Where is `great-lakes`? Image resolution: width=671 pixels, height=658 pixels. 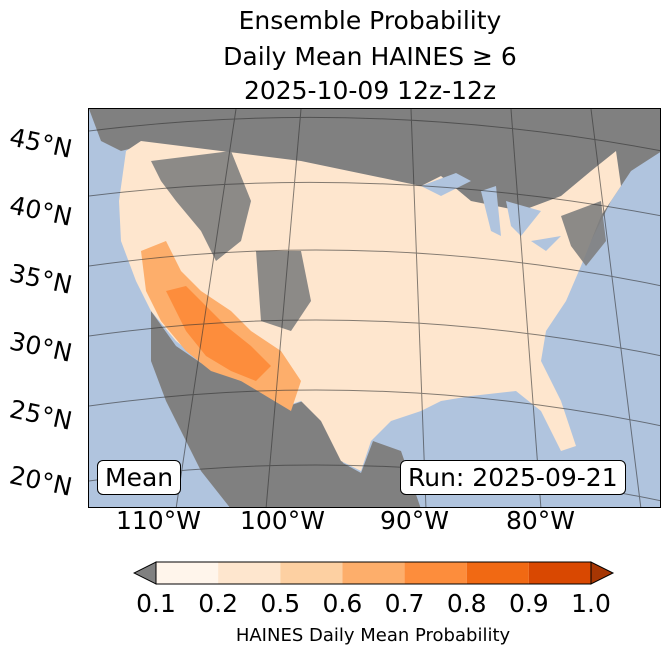
great-lakes is located at coordinates (491, 212).